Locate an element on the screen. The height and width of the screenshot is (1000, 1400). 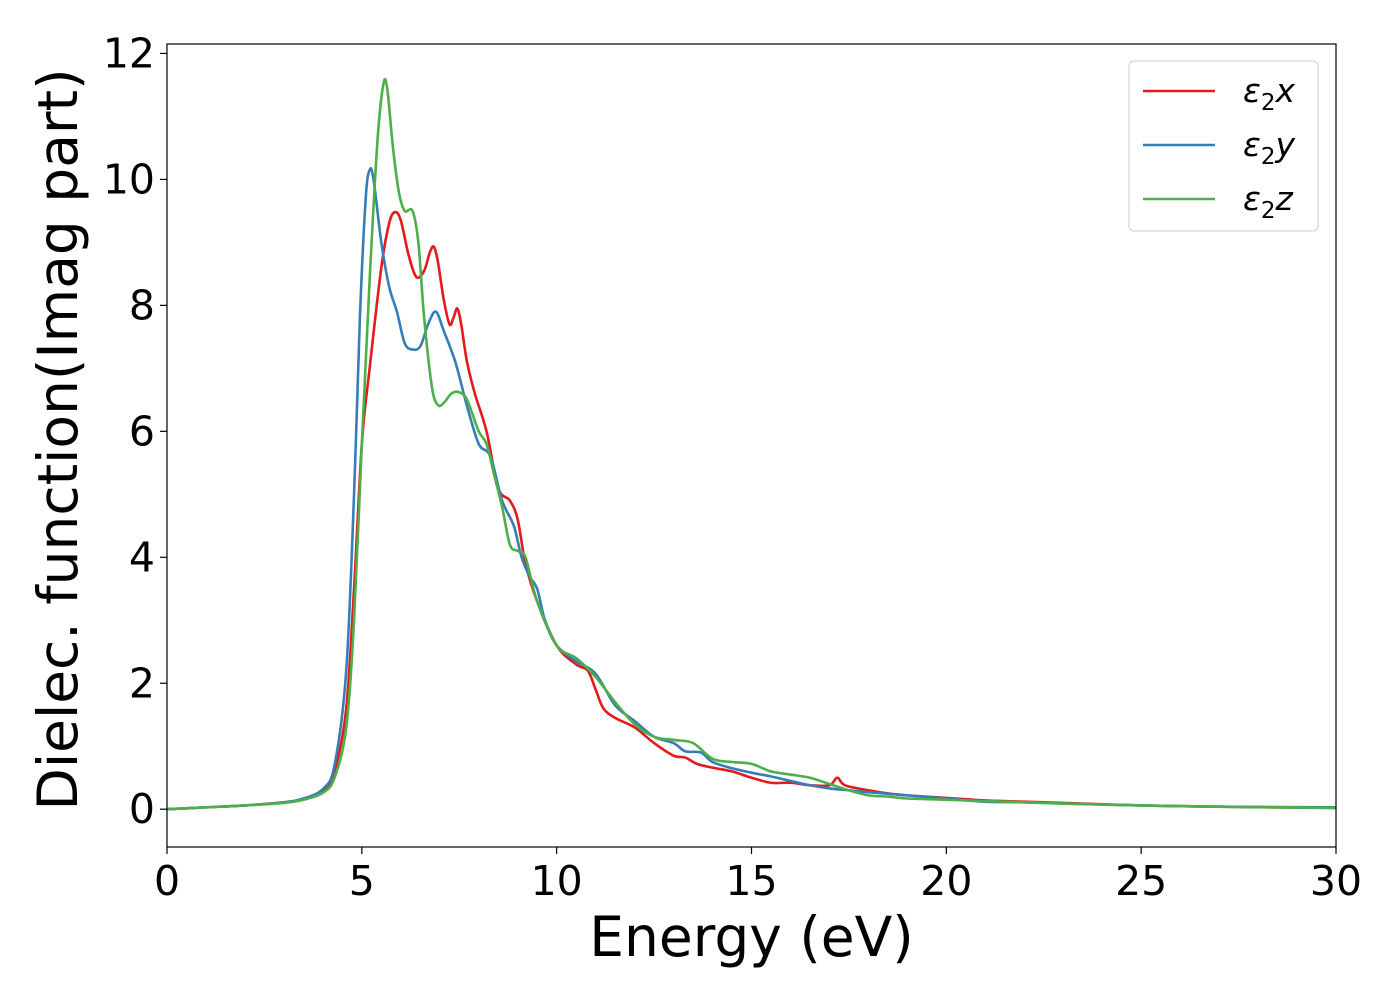
y-tick-label: 4 is located at coordinates (142, 557).